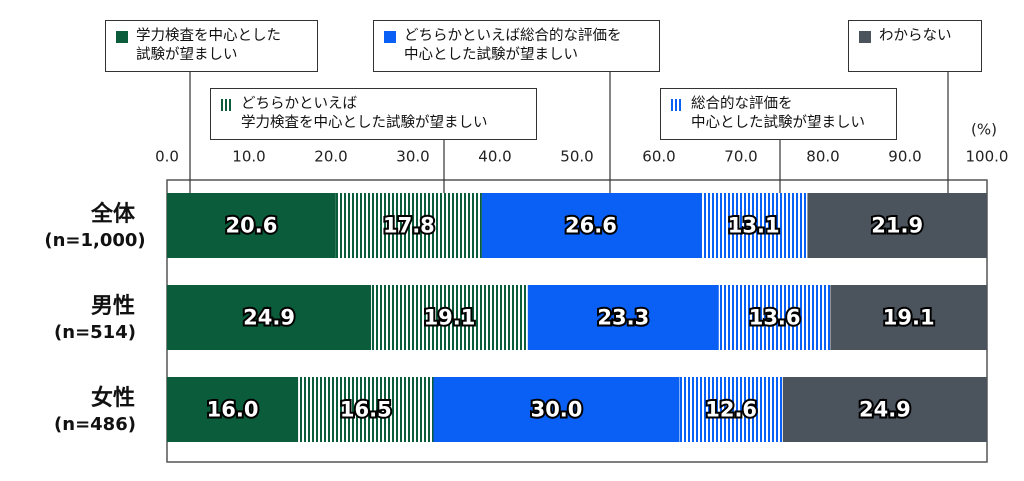 This screenshot has height=481, width=1024. I want to click on value-label: 23.3, so click(623, 318).